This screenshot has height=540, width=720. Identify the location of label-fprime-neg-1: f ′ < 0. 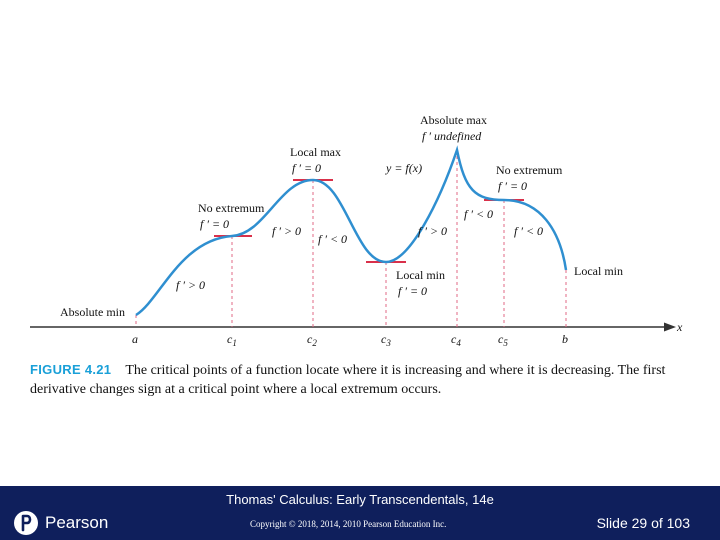
(332, 239).